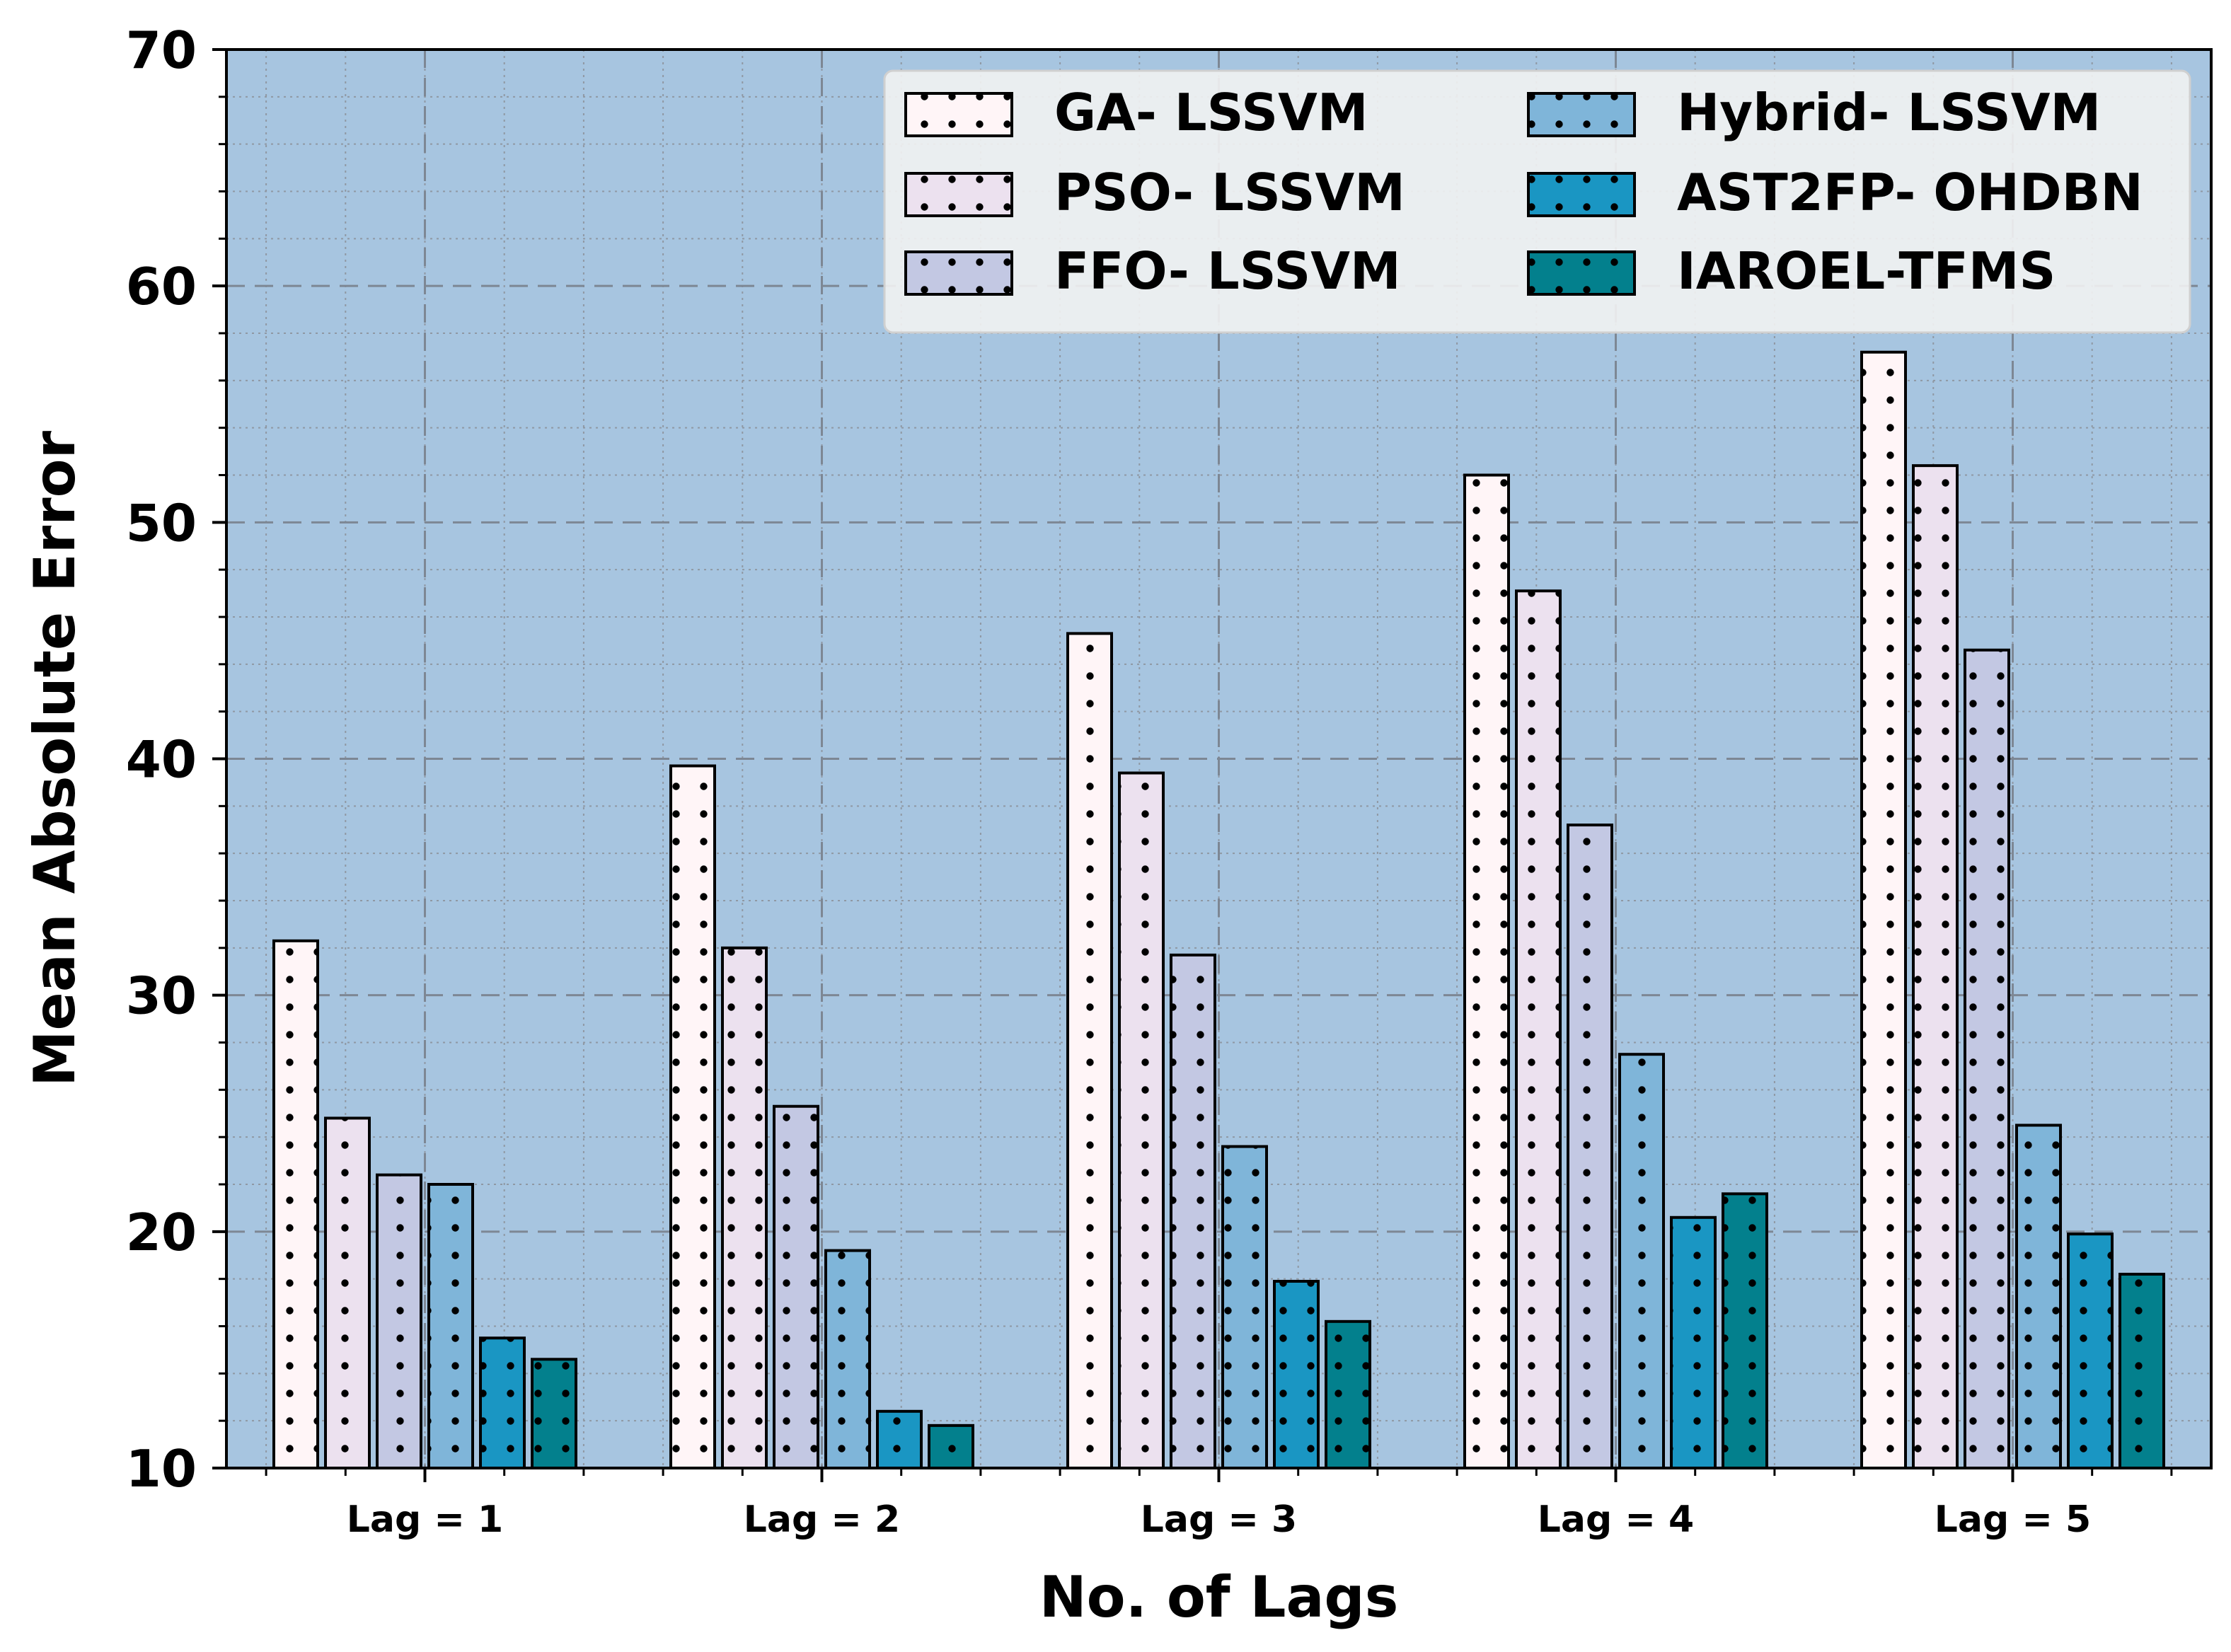 The image size is (2231, 1652). What do you see at coordinates (161, 996) in the screenshot?
I see `y-tick-label: 30` at bounding box center [161, 996].